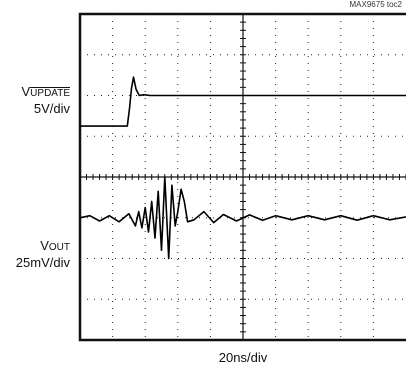  Describe the element at coordinates (243, 101) in the screenshot. I see `trace-ch1` at that location.